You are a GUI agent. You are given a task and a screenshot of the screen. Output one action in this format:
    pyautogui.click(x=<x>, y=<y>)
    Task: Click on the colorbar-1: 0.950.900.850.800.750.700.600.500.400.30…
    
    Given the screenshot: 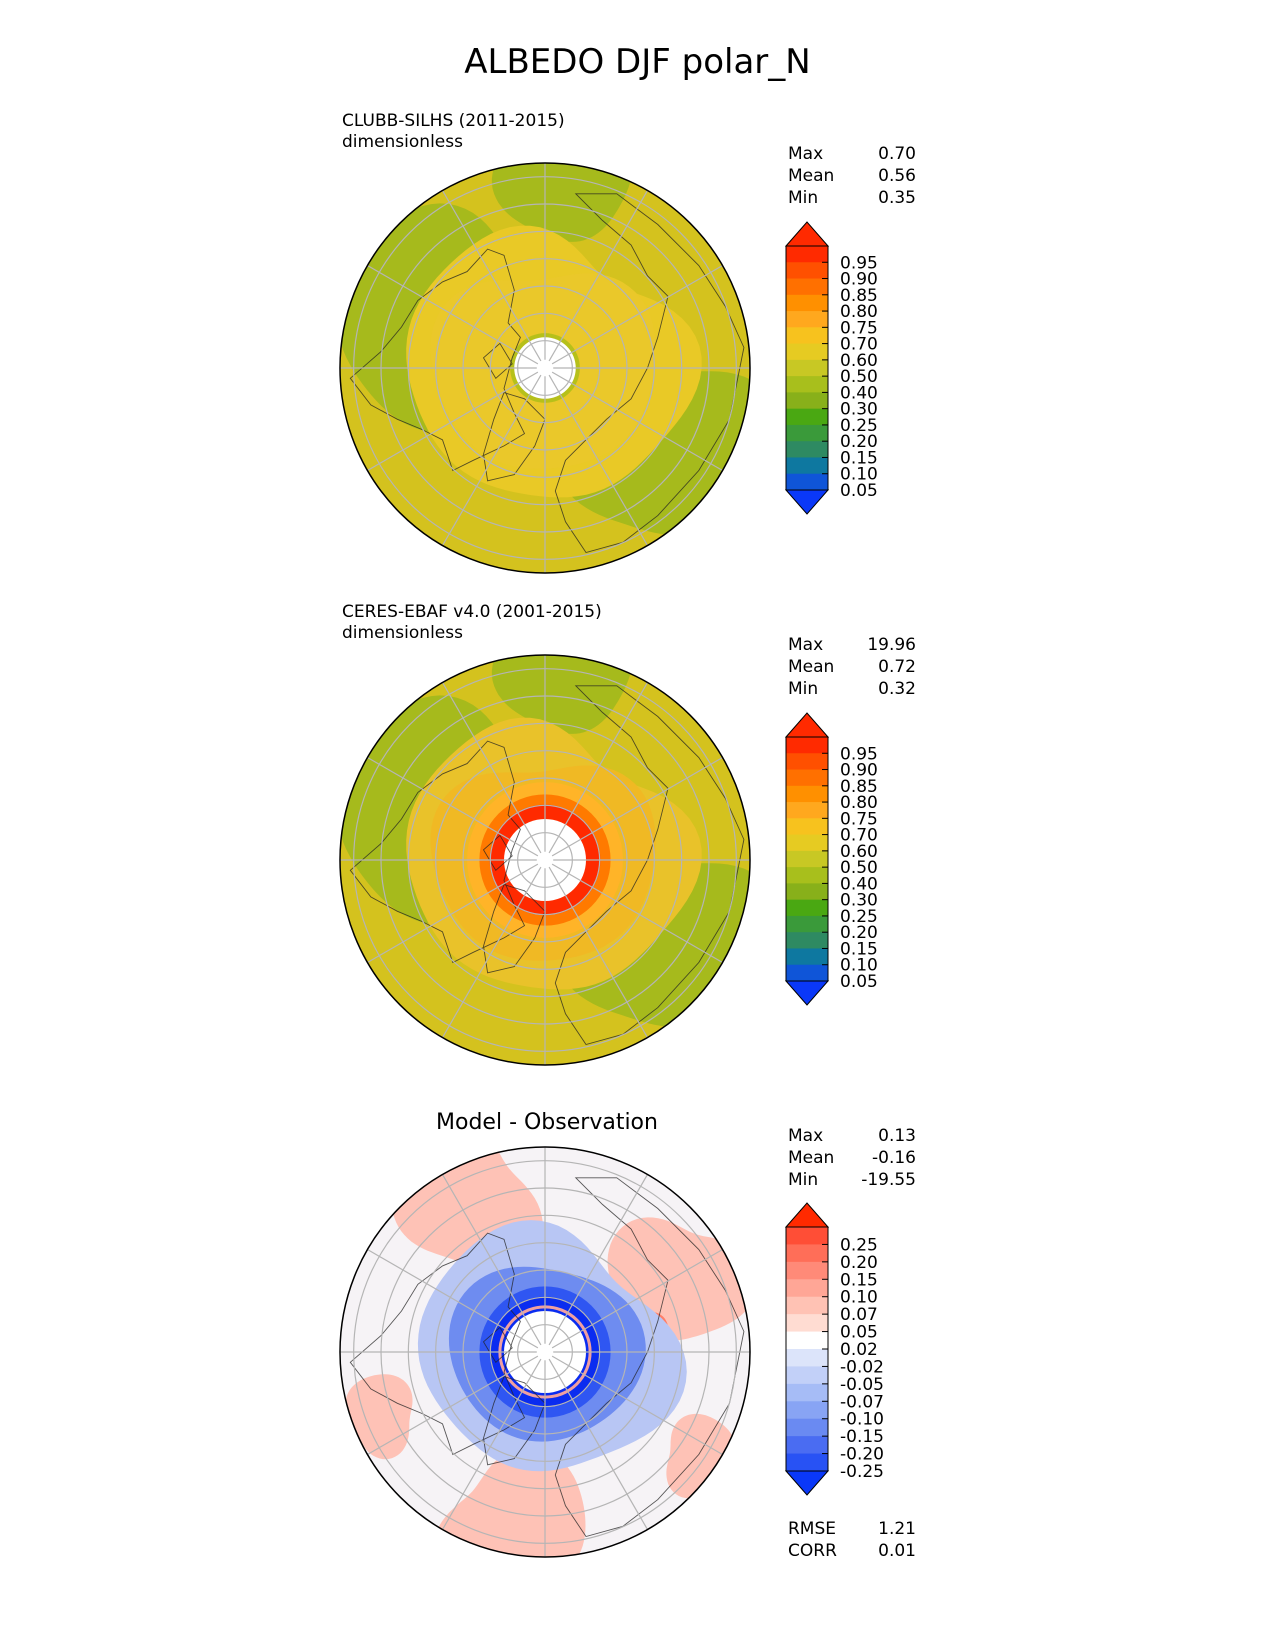 What is the action you would take?
    pyautogui.click(x=831, y=368)
    